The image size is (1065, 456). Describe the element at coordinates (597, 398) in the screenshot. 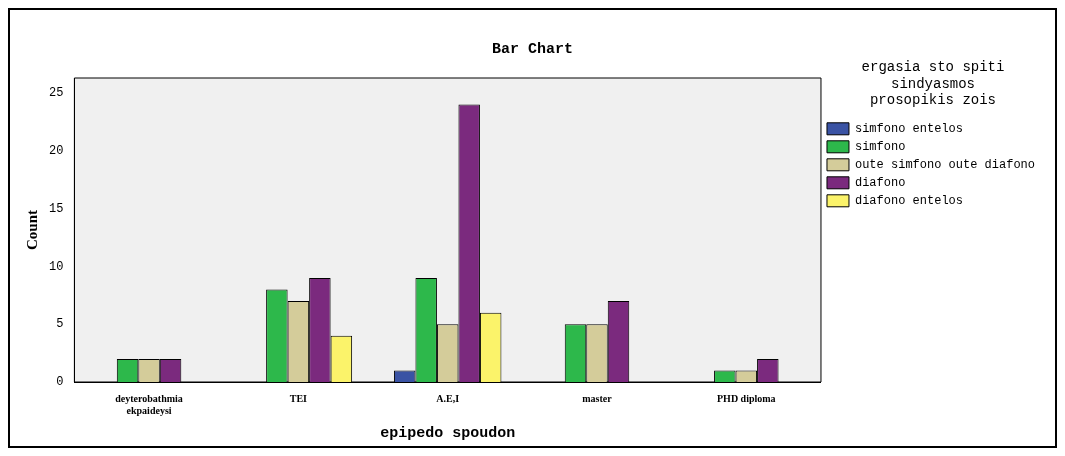

I see `x-tick-label: master` at that location.